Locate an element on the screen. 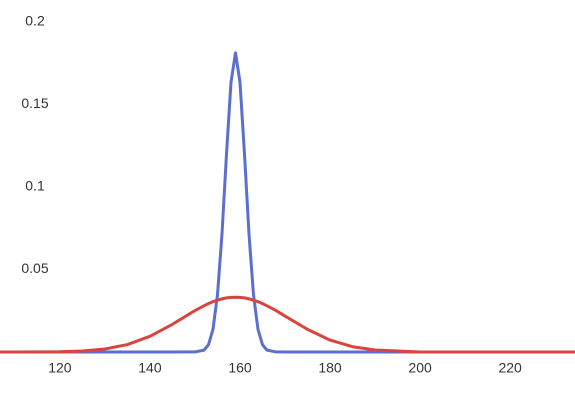  x-tick-label: 140 is located at coordinates (150, 368).